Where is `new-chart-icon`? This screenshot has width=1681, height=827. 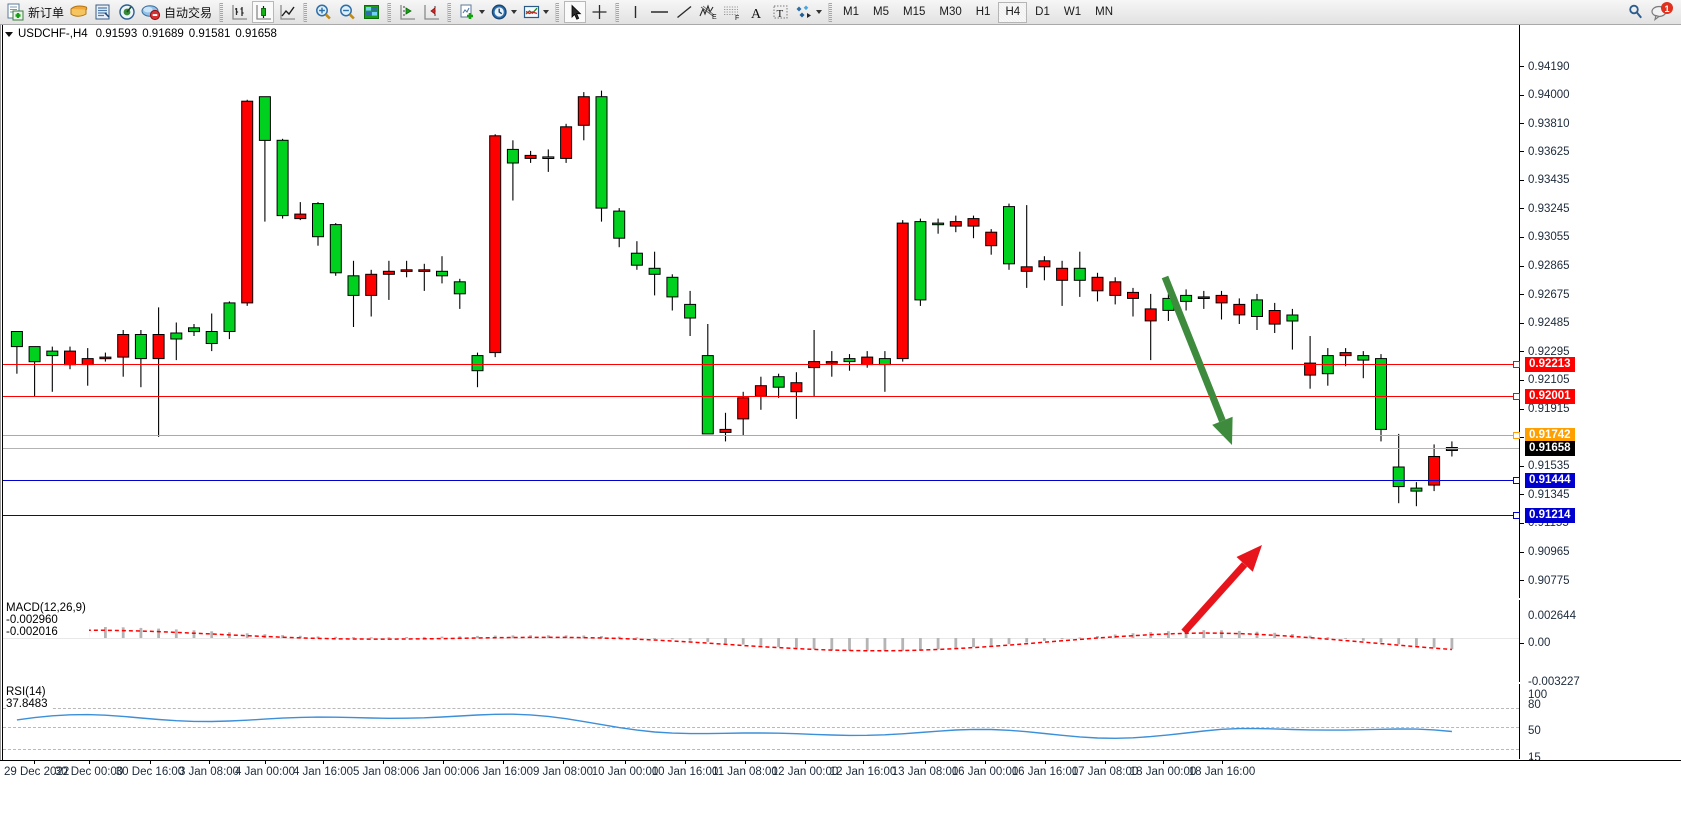 new-chart-icon is located at coordinates (467, 12).